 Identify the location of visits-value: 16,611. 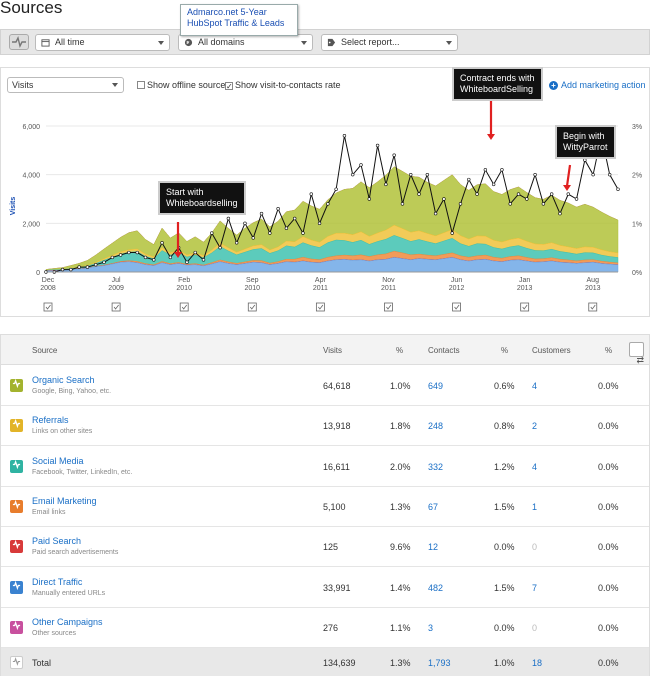
(336, 466).